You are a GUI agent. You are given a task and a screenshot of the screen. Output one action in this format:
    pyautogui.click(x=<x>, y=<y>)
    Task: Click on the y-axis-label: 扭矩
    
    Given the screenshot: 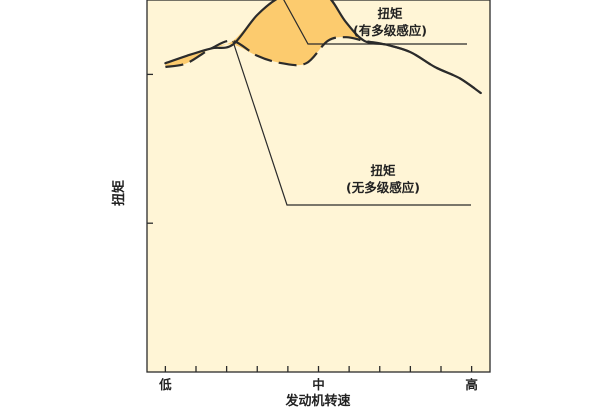 What is the action you would take?
    pyautogui.click(x=119, y=193)
    